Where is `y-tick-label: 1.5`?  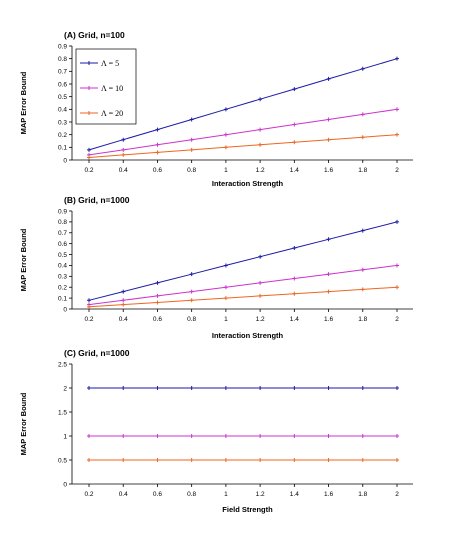 y-tick-label: 1.5 is located at coordinates (62, 412).